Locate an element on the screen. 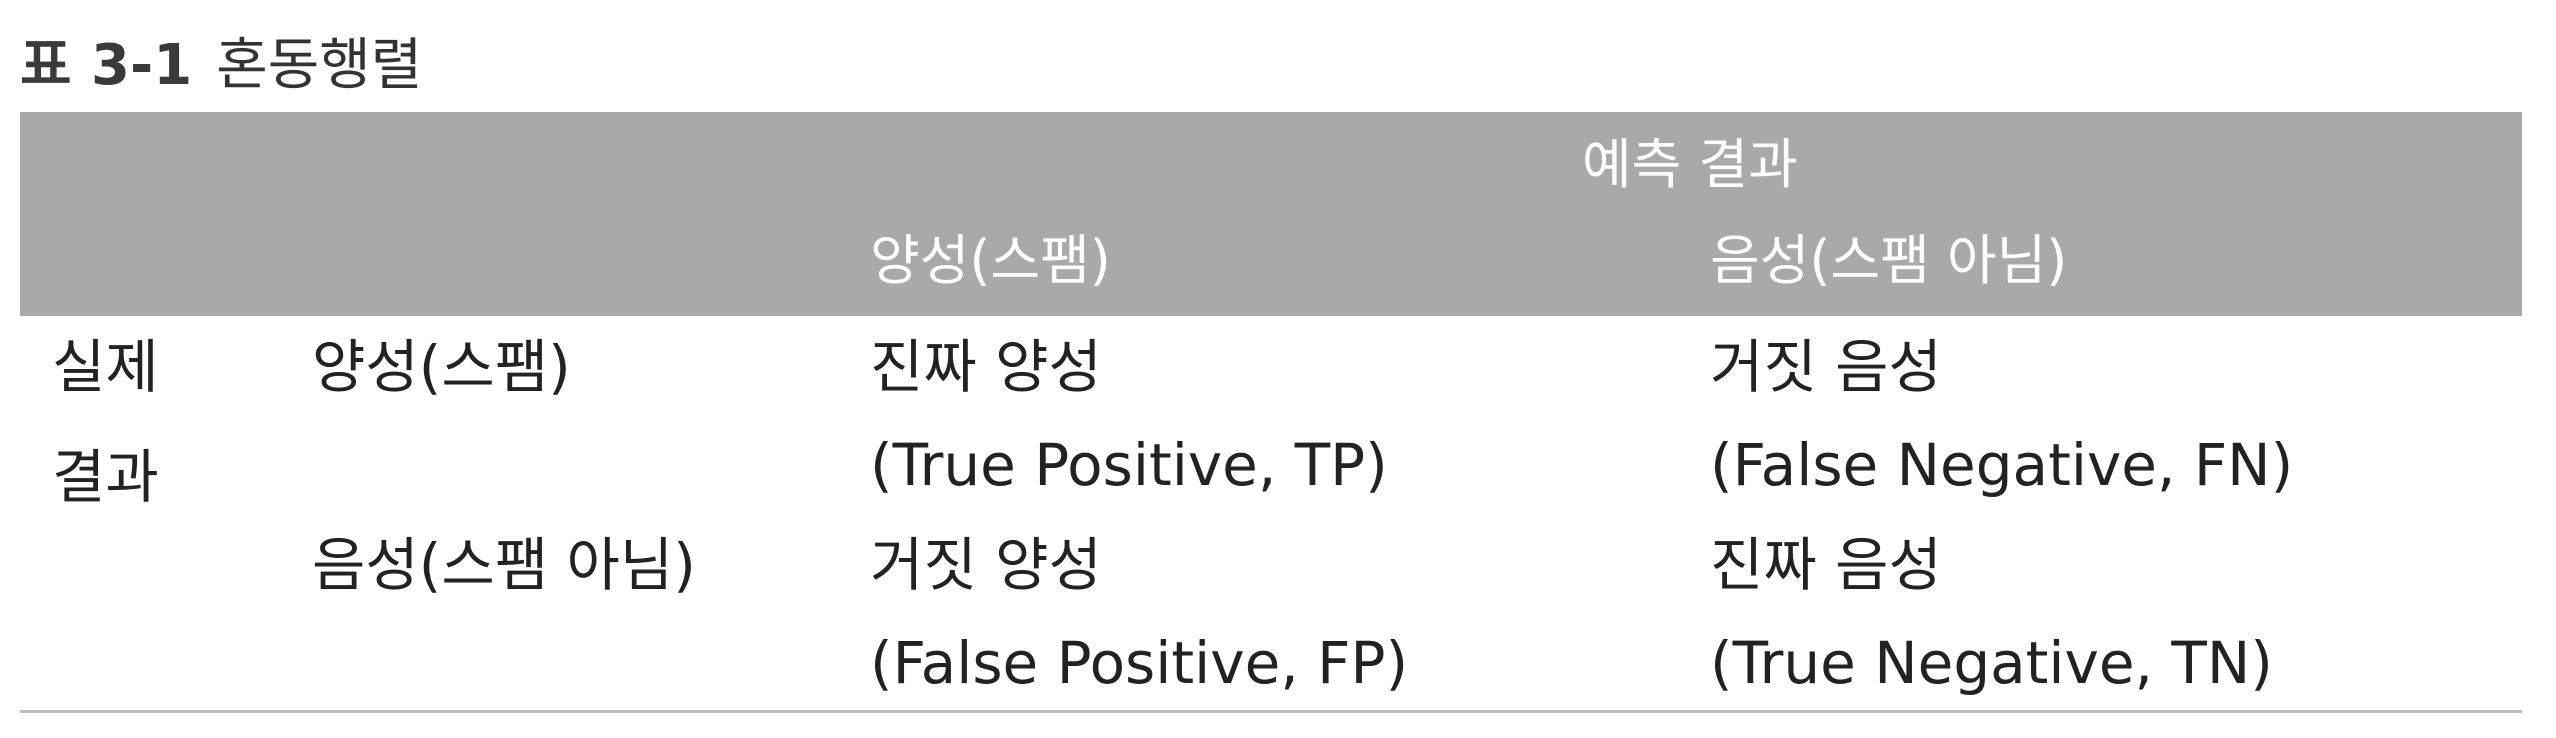 This screenshot has height=738, width=2556. cell-true-negative-en: (True Negative, TN) is located at coordinates (1991, 663).